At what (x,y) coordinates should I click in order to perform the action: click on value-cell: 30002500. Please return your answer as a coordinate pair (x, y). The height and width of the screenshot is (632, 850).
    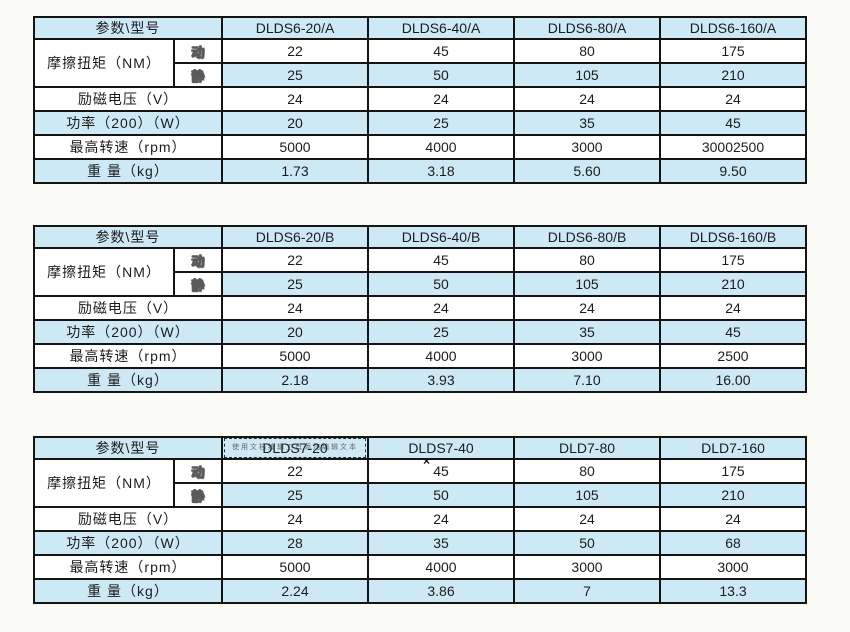
    Looking at the image, I should click on (733, 147).